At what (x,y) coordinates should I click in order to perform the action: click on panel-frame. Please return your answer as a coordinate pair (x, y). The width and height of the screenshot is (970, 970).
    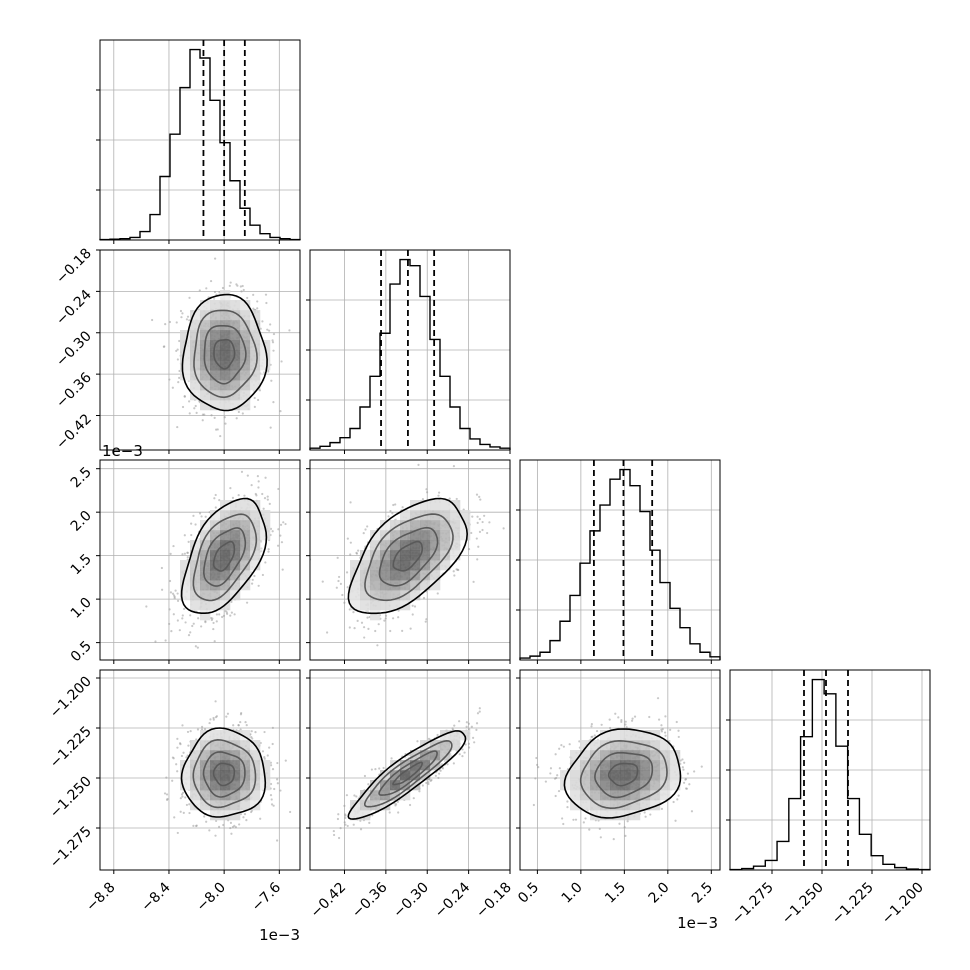
    Looking at the image, I should click on (620, 560).